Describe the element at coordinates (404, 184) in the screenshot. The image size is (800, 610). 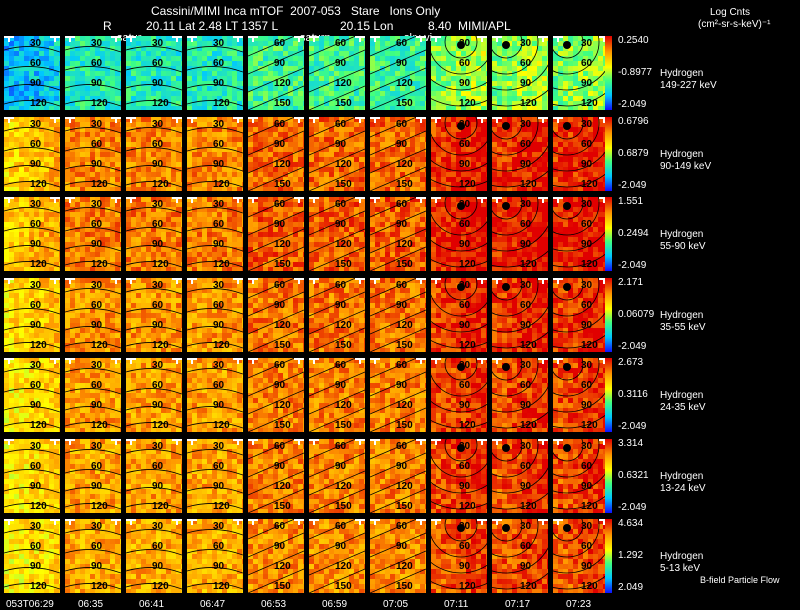
I see `contour-label: 150` at that location.